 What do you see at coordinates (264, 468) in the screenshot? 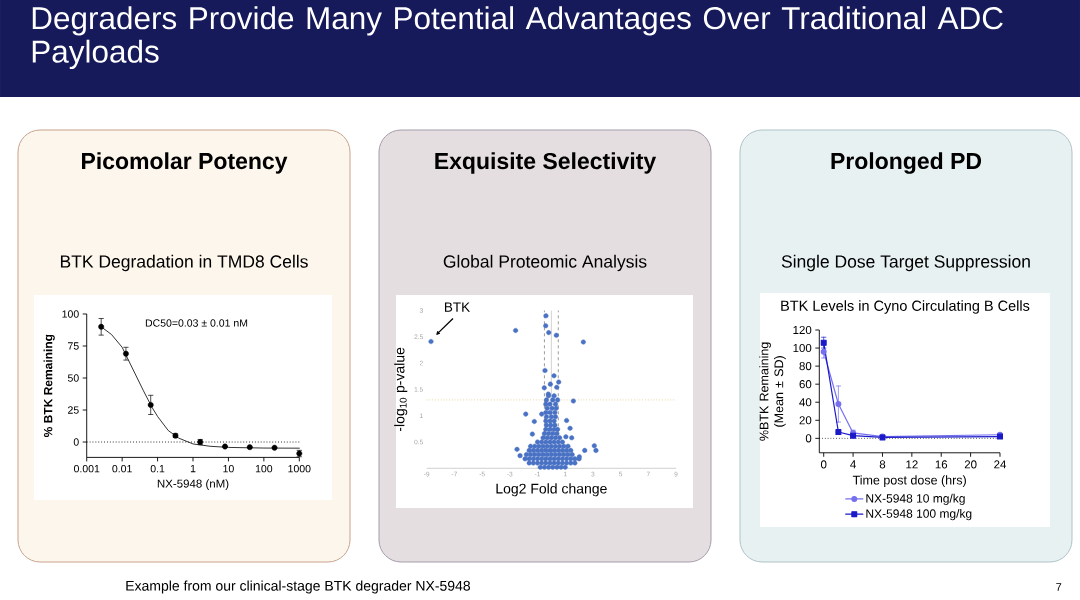
I see `x-tick-label: 100` at bounding box center [264, 468].